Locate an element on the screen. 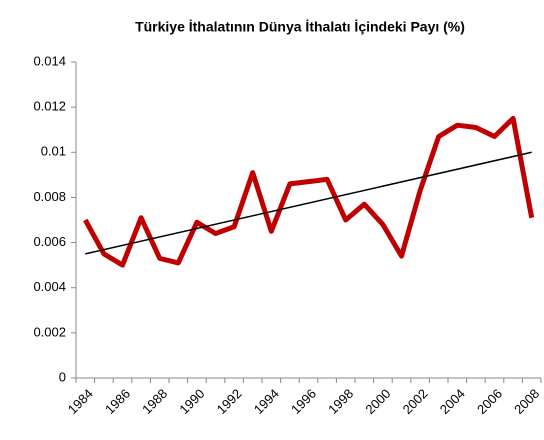 This screenshot has height=440, width=544. x-tick-label: 1984 is located at coordinates (80, 401).